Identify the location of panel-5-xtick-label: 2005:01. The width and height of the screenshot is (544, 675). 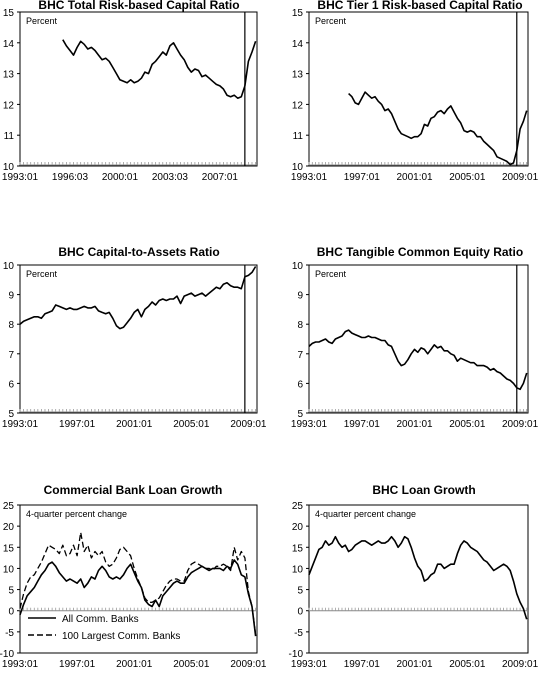
(191, 664).